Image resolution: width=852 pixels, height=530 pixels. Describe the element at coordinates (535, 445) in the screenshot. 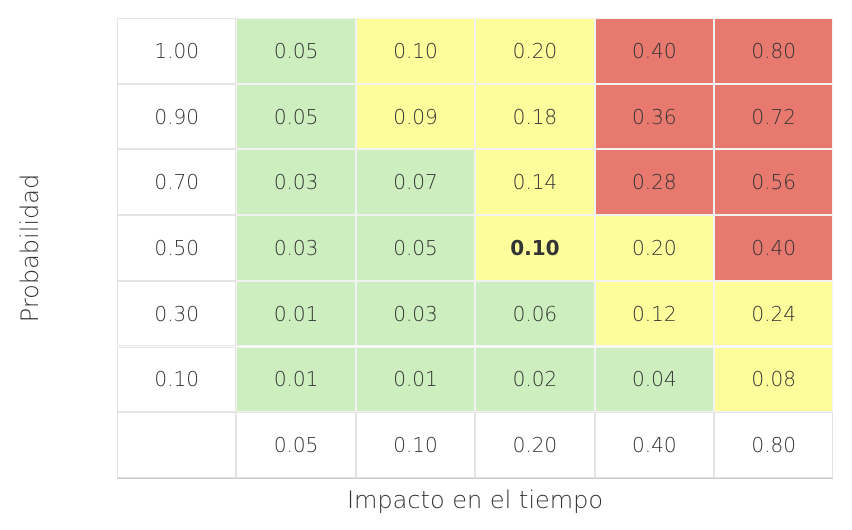

I see `column-label: 0.20` at that location.